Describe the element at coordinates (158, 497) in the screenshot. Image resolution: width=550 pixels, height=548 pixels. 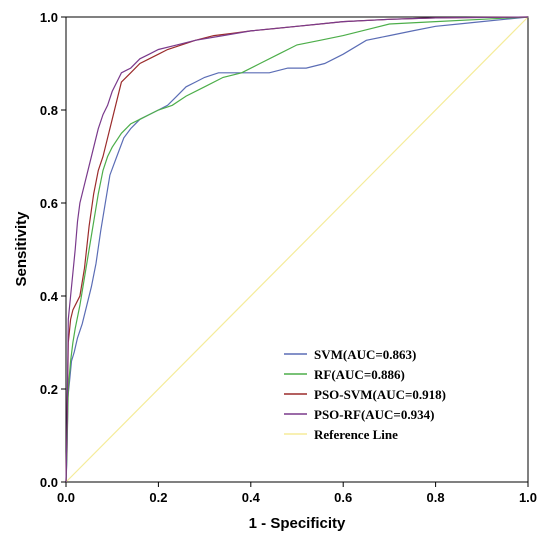
I see `x-tick-label: 0.2` at that location.